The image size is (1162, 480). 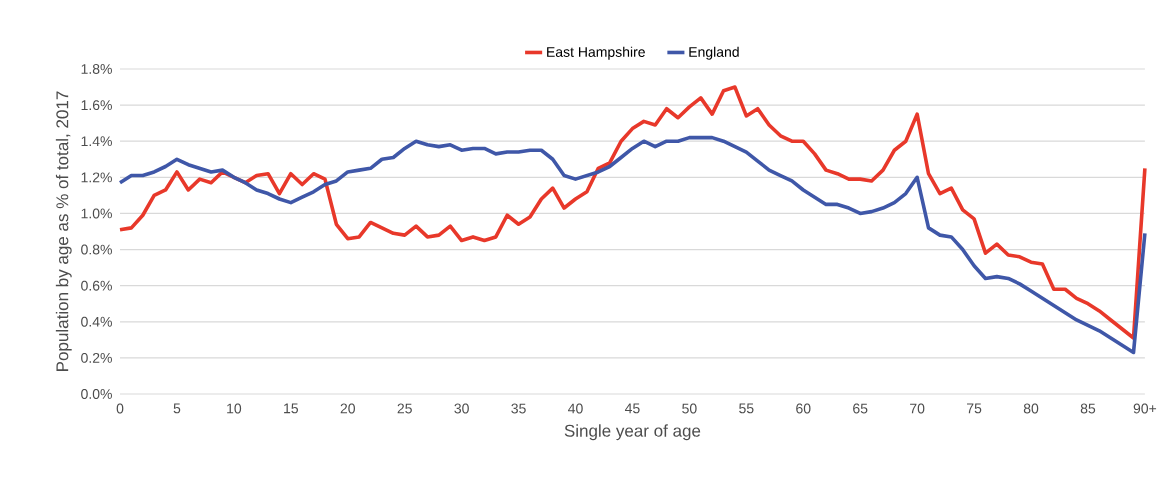 I want to click on x-tick-label: 40, so click(x=575, y=408).